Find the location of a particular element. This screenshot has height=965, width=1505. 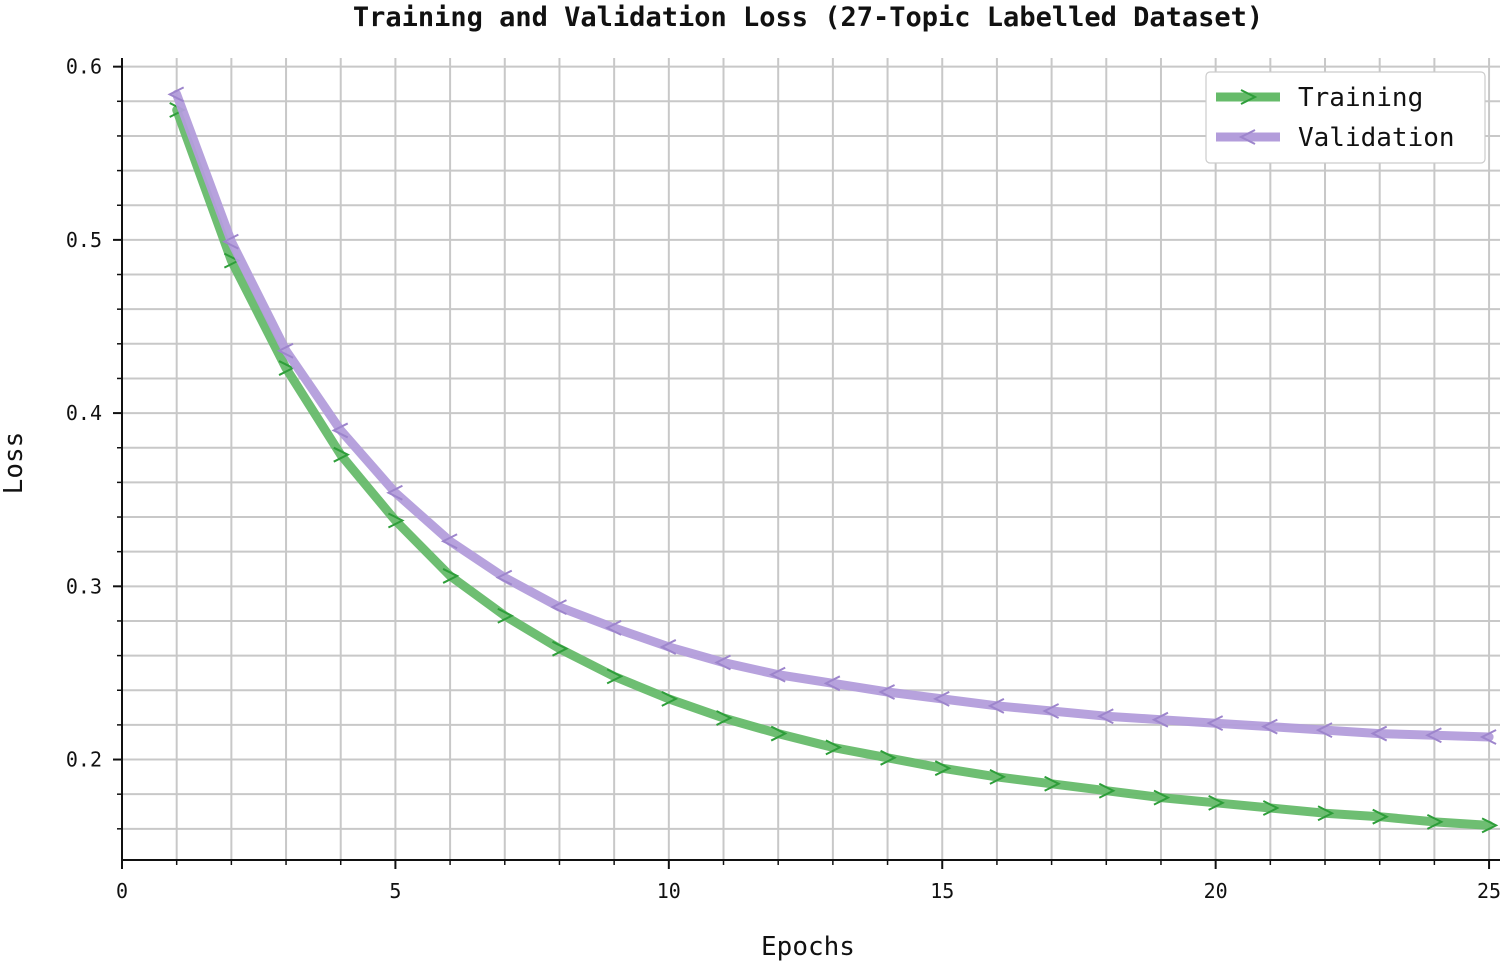

y-tick-label: 0.2 is located at coordinates (84, 760).